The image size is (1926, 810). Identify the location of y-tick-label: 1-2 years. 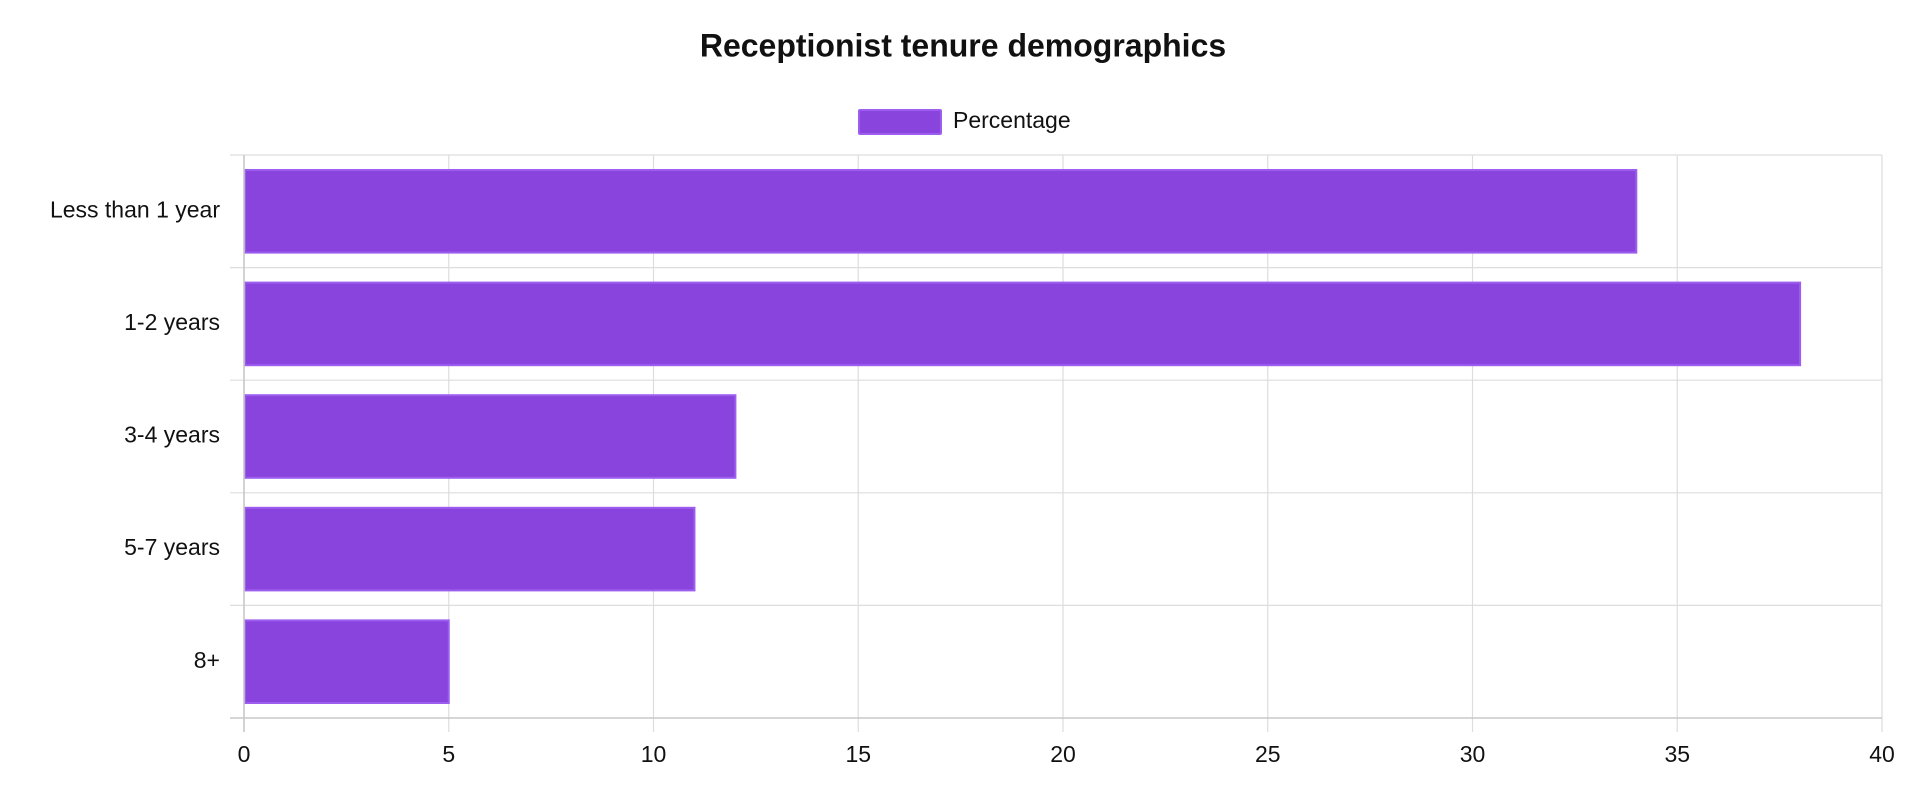
(172, 322).